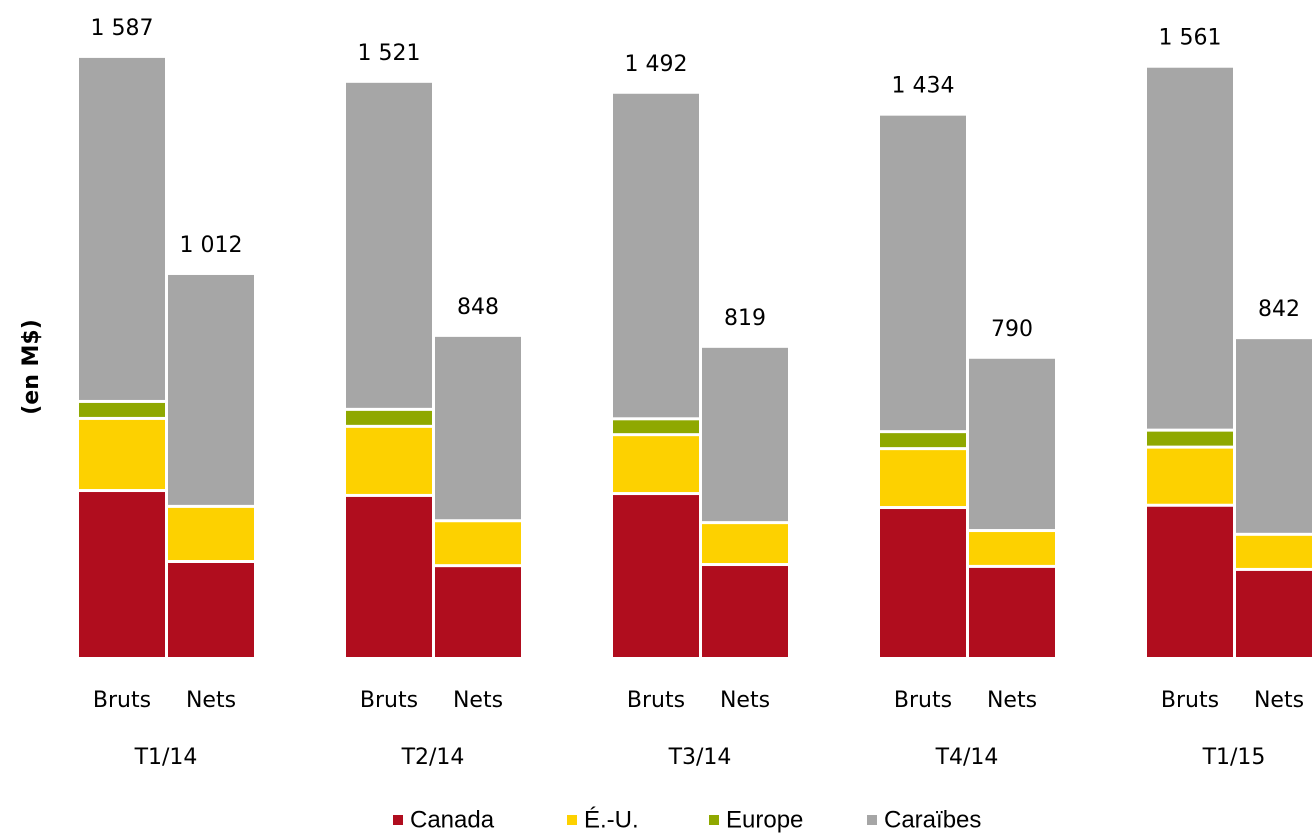  What do you see at coordinates (656, 64) in the screenshot?
I see `total-label: 1 492` at bounding box center [656, 64].